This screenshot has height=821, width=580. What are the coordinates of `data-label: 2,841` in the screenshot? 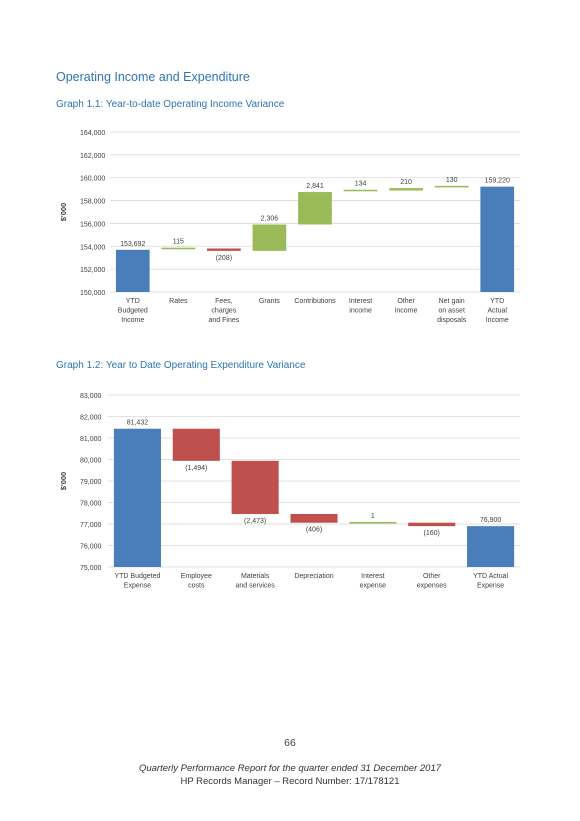 It's located at (315, 186).